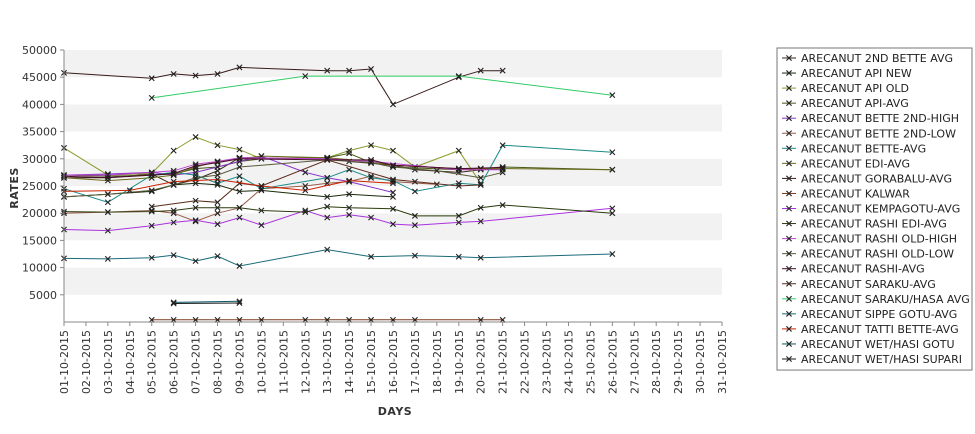 The image size is (975, 434). What do you see at coordinates (869, 133) in the screenshot?
I see `legend-item: ARECANUT BETTE 2ND-LOW` at bounding box center [869, 133].